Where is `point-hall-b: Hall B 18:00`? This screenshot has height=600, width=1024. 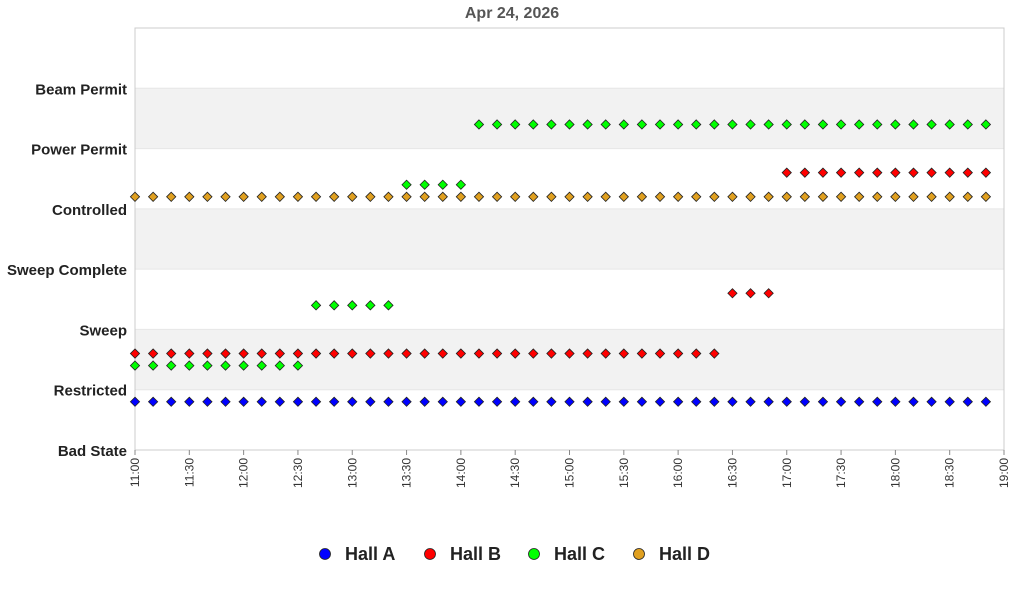 point-hall-b: Hall B 18:00 is located at coordinates (895, 172).